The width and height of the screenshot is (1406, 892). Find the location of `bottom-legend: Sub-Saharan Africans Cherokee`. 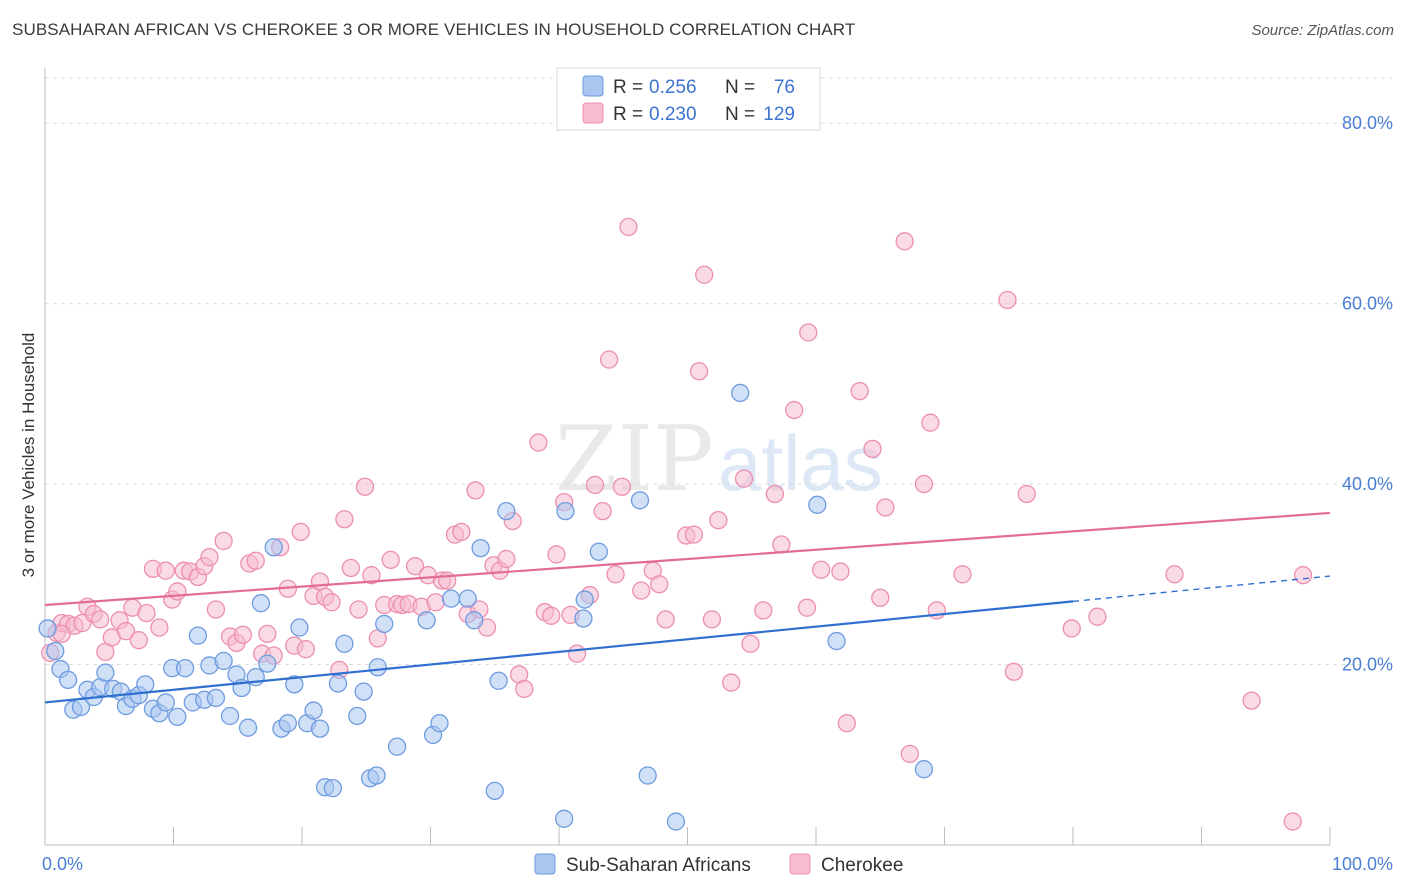

bottom-legend: Sub-Saharan Africans Cherokee is located at coordinates (718, 864).